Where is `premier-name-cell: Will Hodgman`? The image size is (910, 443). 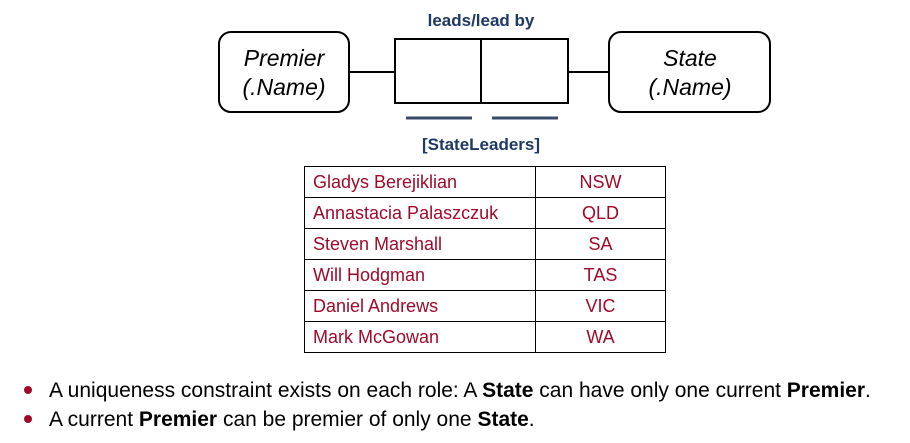 premier-name-cell: Will Hodgman is located at coordinates (420, 275).